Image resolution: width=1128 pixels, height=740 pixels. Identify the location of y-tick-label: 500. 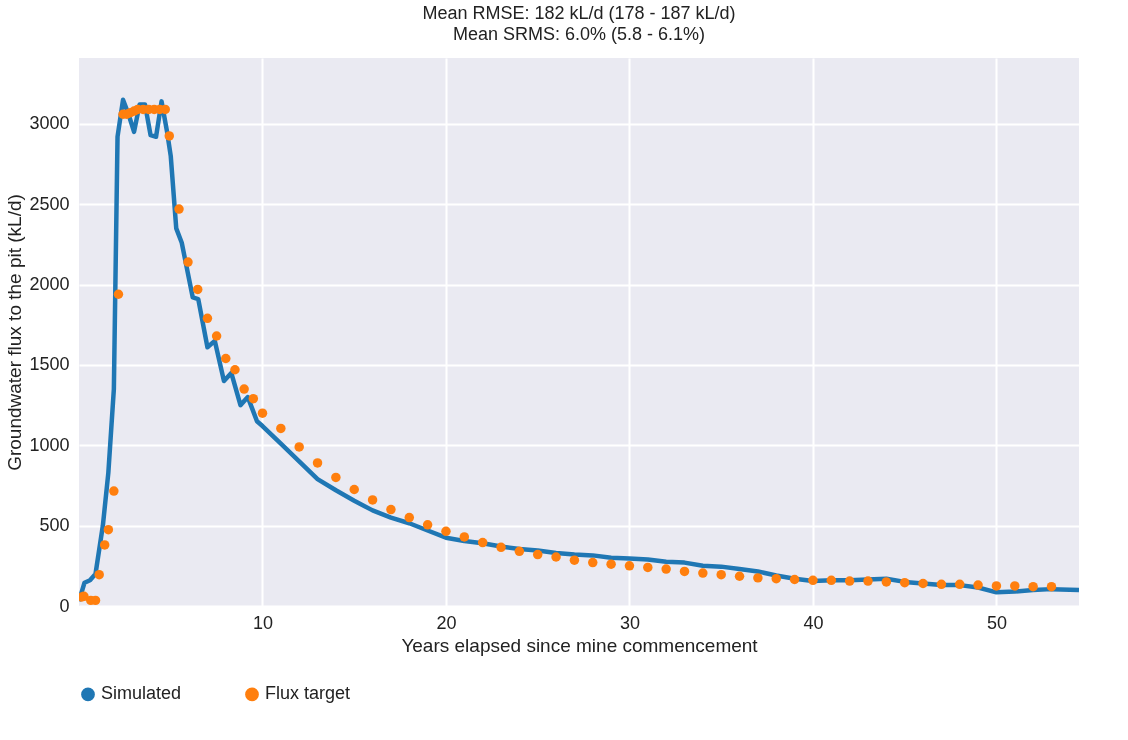
(54, 525).